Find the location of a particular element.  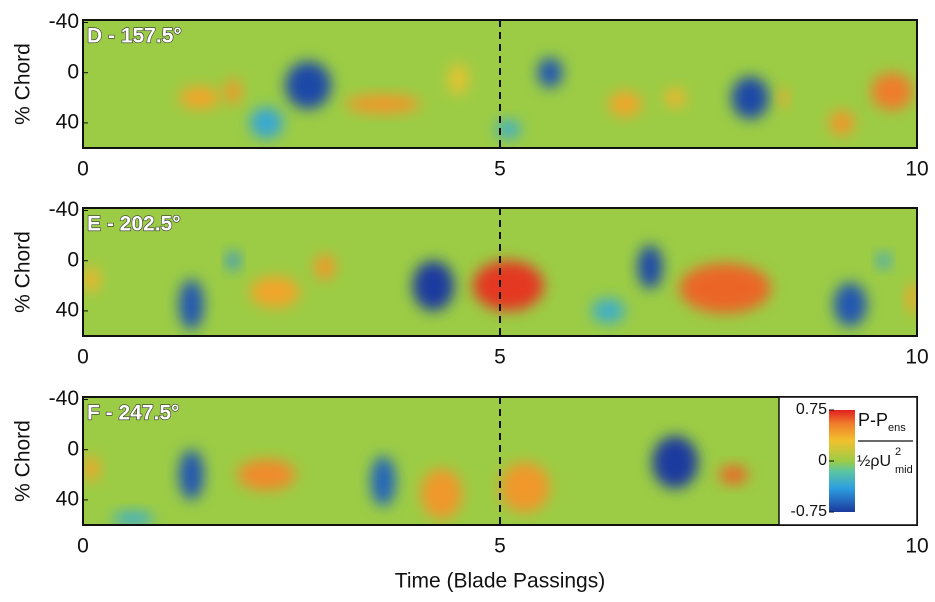

panel-title: D - 157.5° is located at coordinates (134, 36).